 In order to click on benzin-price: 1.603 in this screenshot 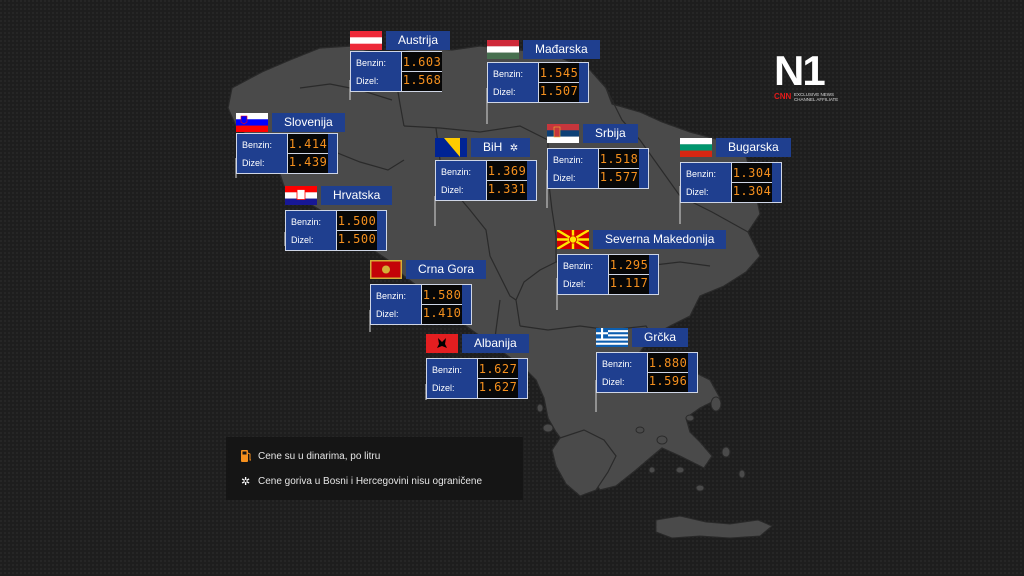, I will do `click(422, 62)`.